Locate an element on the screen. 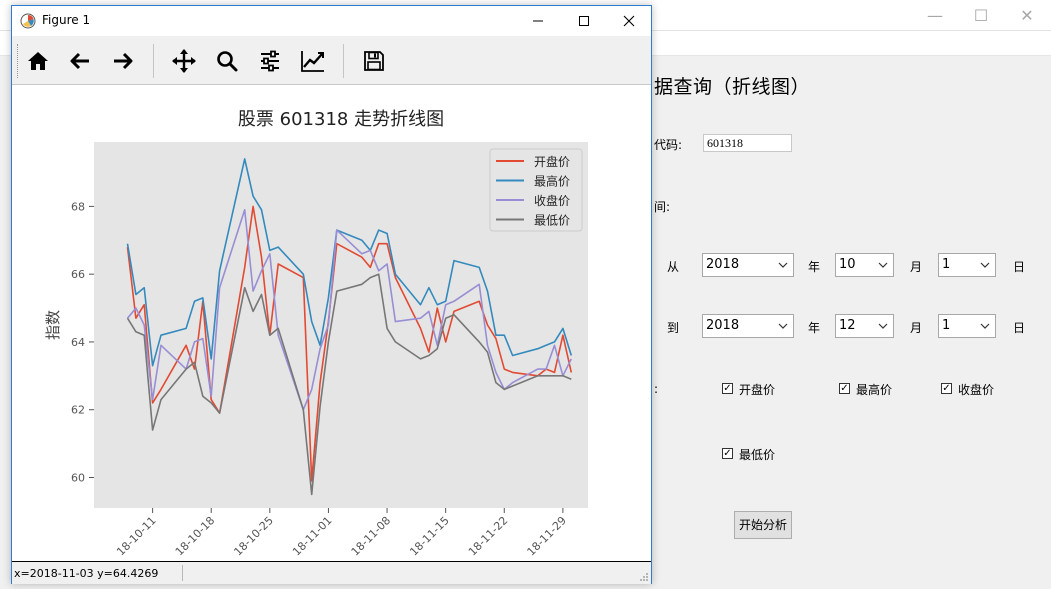 The width and height of the screenshot is (1051, 589). close-icon is located at coordinates (629, 21).